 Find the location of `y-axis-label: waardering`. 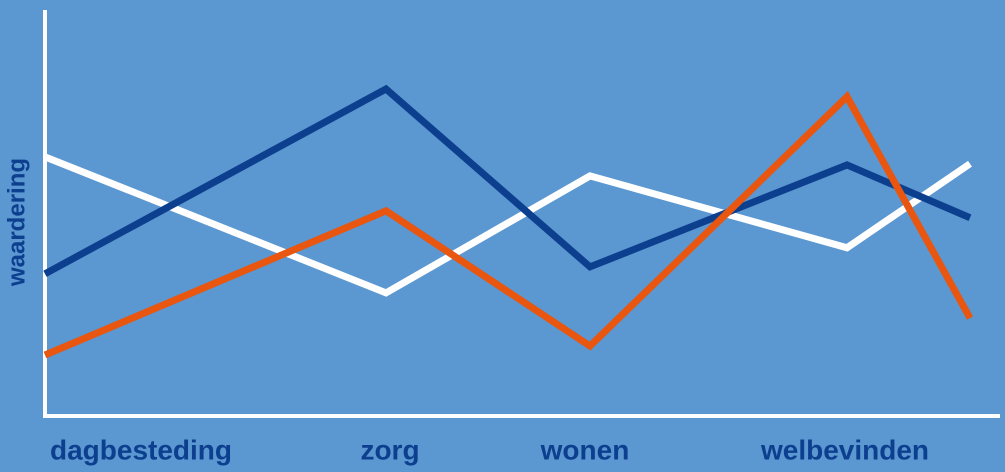

y-axis-label: waardering is located at coordinates (16, 222).